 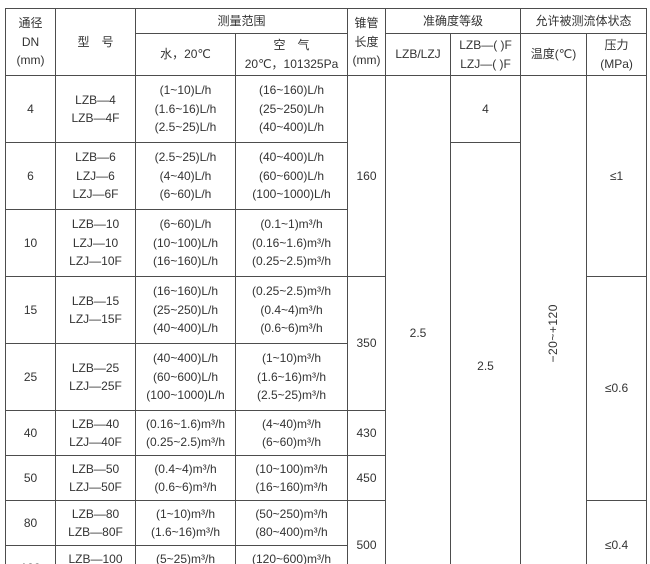 What do you see at coordinates (95, 478) in the screenshot?
I see `model-list: LZB—50 LZJ—50F` at bounding box center [95, 478].